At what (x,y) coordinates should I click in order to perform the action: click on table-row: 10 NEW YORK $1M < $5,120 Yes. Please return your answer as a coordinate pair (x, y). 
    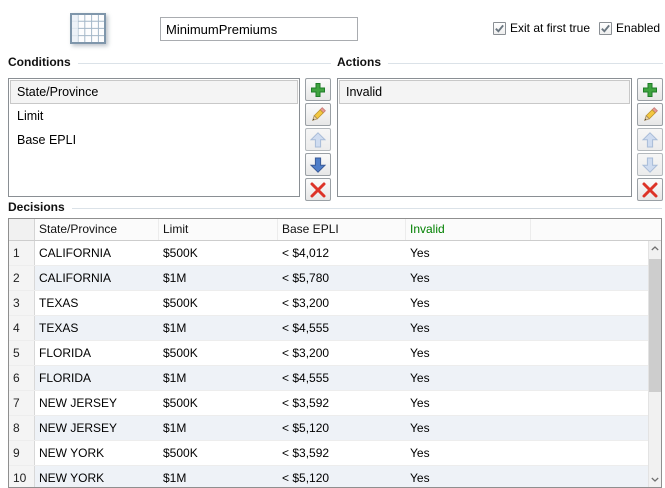
    Looking at the image, I should click on (328, 476).